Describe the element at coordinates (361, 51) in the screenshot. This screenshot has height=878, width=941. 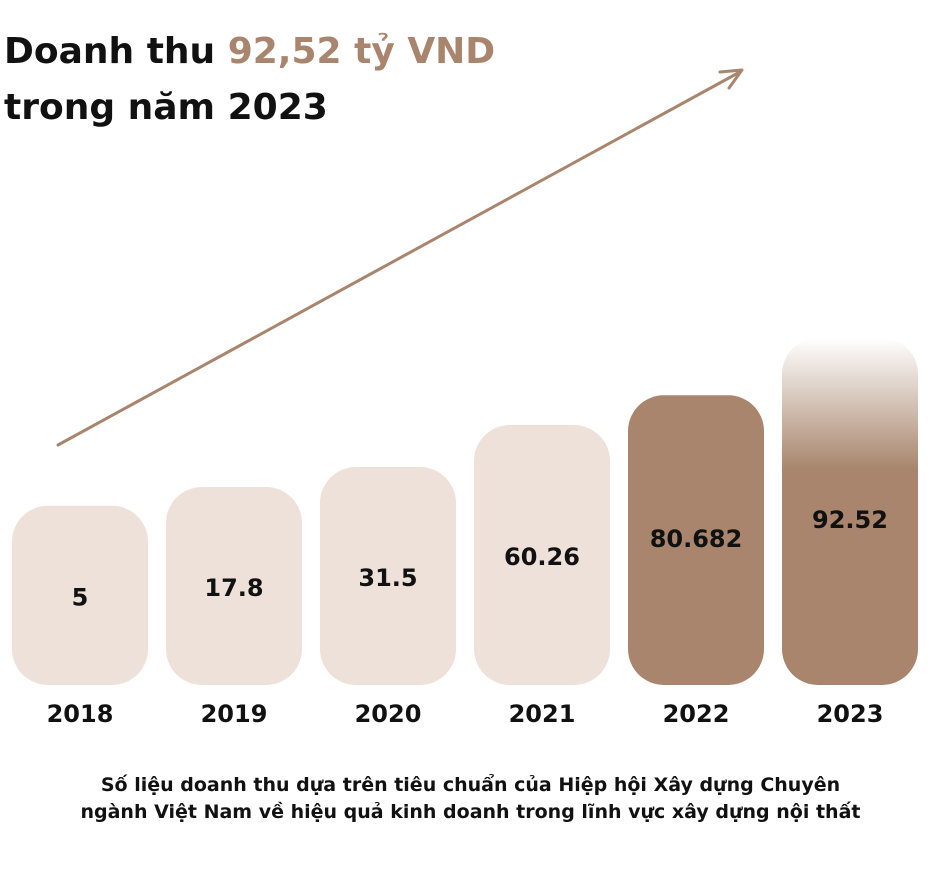
I see `headline-accent-value: 92,52 tỷ VND` at that location.